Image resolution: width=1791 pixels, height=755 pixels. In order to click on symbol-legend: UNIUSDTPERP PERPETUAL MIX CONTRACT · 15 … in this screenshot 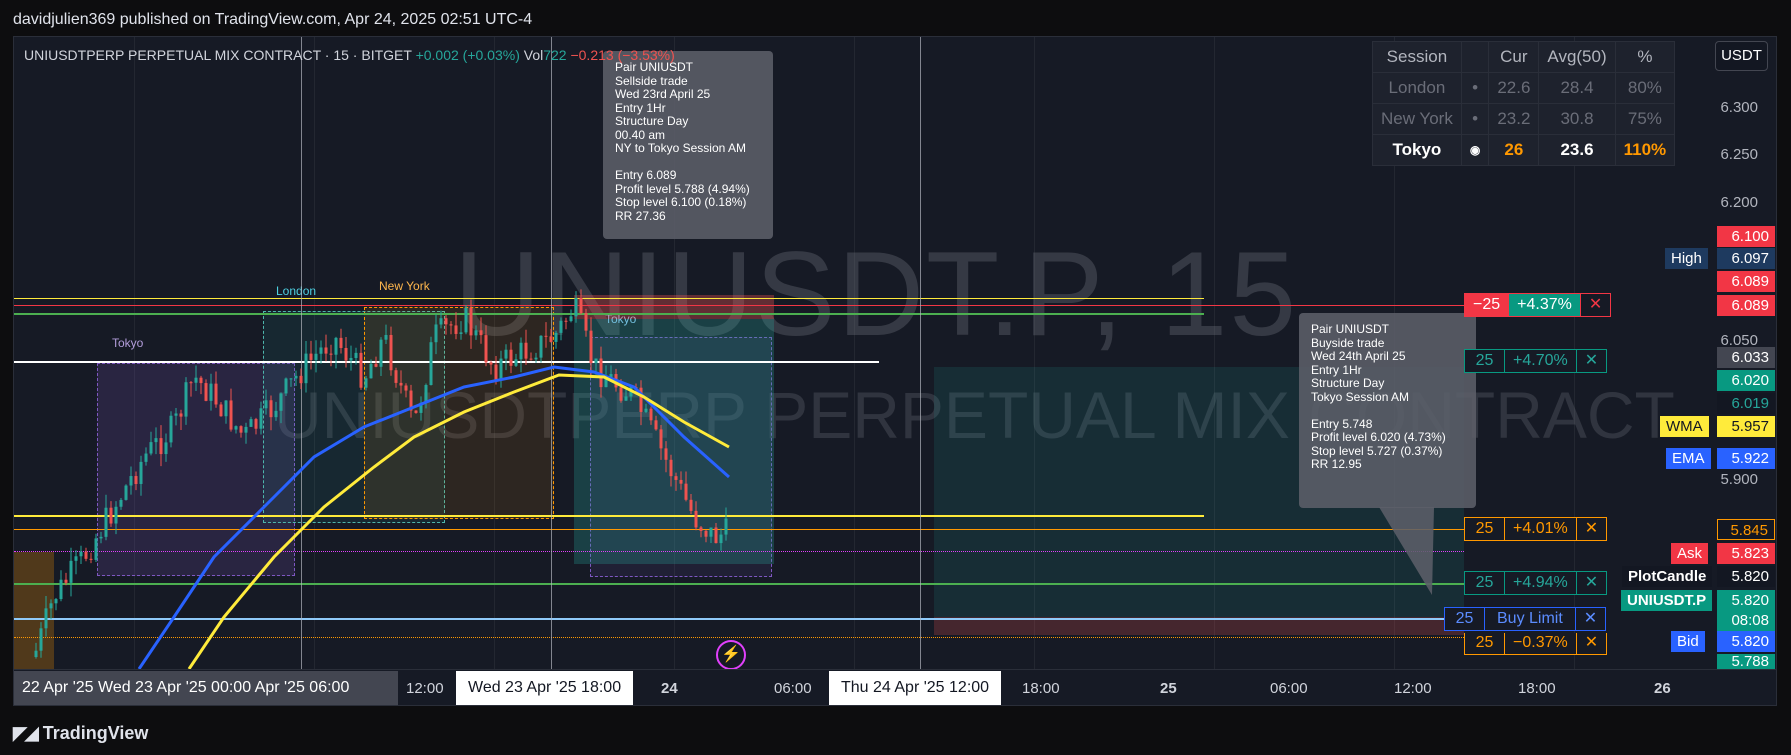, I will do `click(349, 55)`.